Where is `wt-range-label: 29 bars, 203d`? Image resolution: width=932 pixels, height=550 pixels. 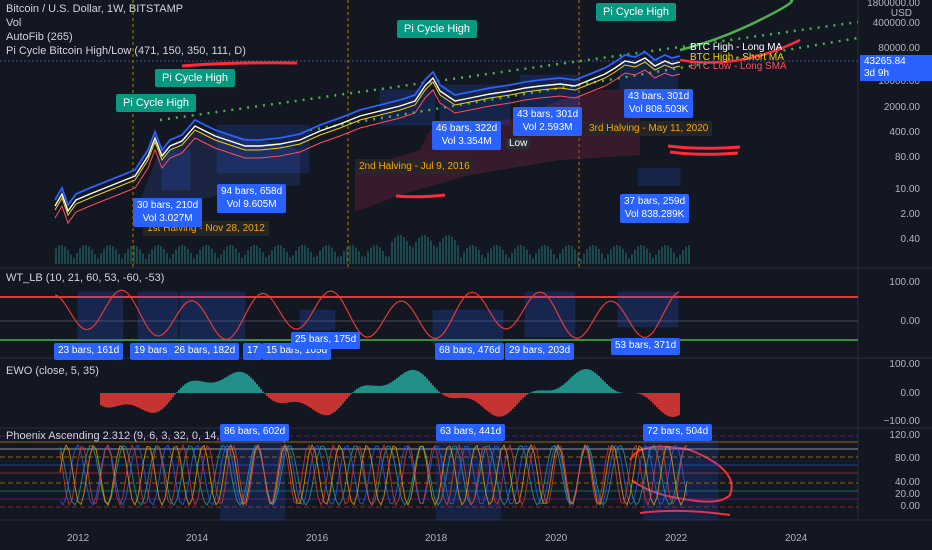 wt-range-label: 29 bars, 203d is located at coordinates (540, 351).